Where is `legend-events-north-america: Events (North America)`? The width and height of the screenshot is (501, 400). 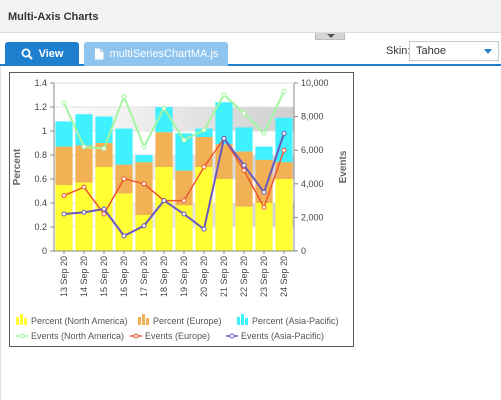
legend-events-north-america: Events (North America) is located at coordinates (77, 336).